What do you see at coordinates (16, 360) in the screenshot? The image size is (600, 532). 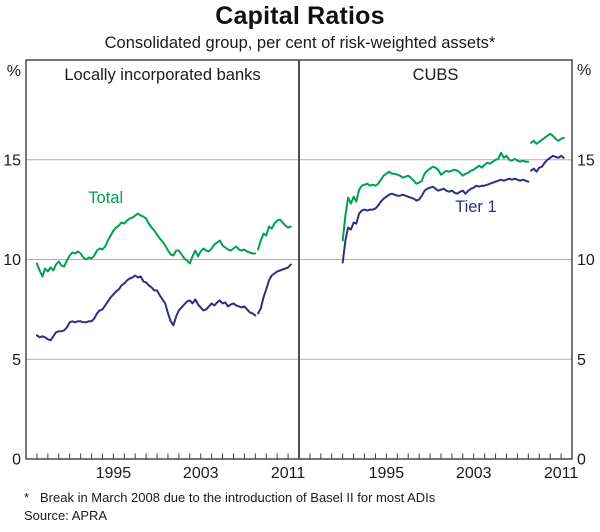 I see `y-axis-label-left: 5` at bounding box center [16, 360].